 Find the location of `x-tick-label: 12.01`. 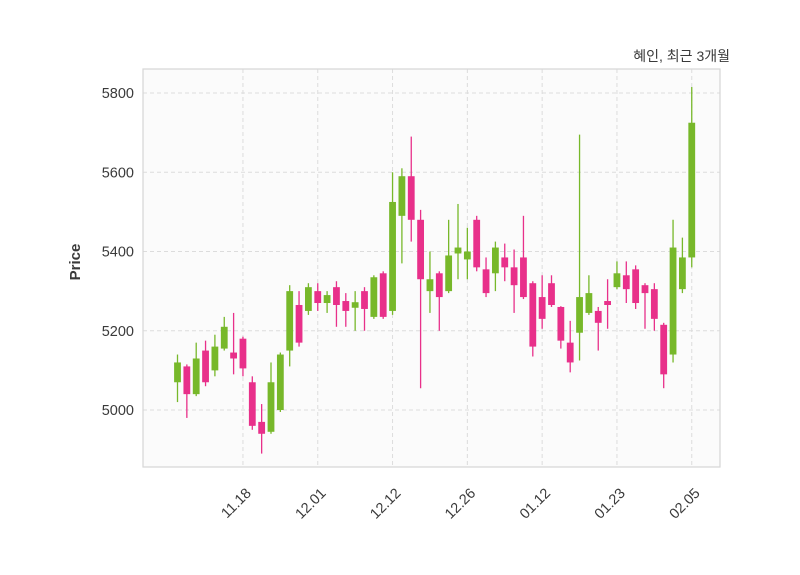

x-tick-label: 12.01 is located at coordinates (311, 504).